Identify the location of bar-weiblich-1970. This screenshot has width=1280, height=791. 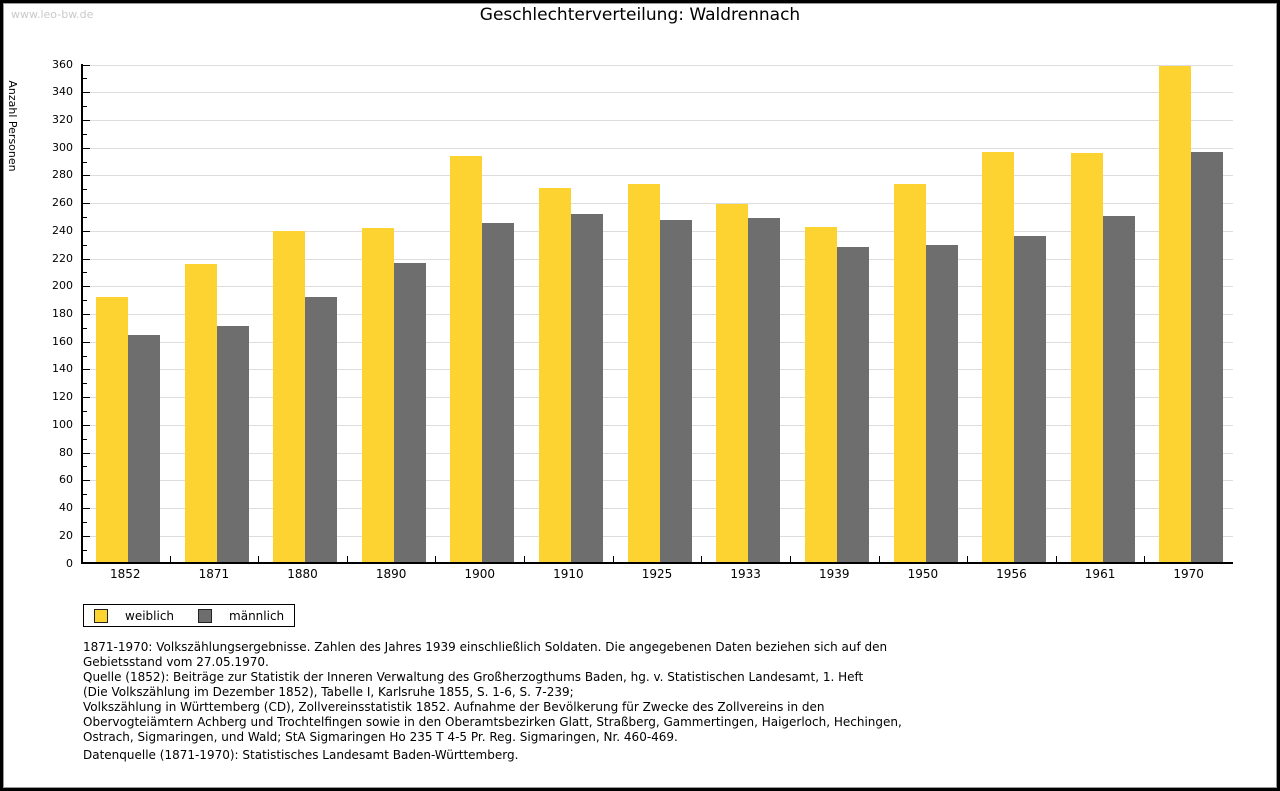
(1175, 314).